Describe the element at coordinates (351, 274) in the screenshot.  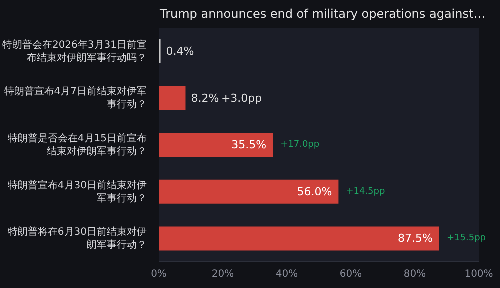
I see `x-tick-label: 60%` at that location.